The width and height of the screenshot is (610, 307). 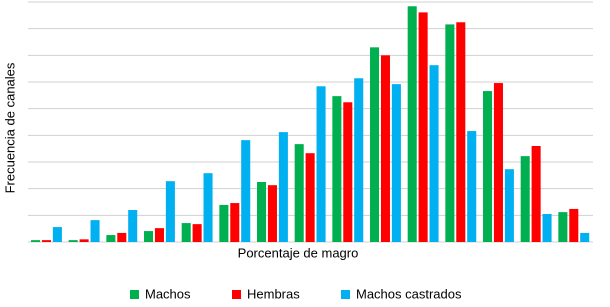 I want to click on y-axis-label: Frecuencia de canales, so click(x=9, y=127).